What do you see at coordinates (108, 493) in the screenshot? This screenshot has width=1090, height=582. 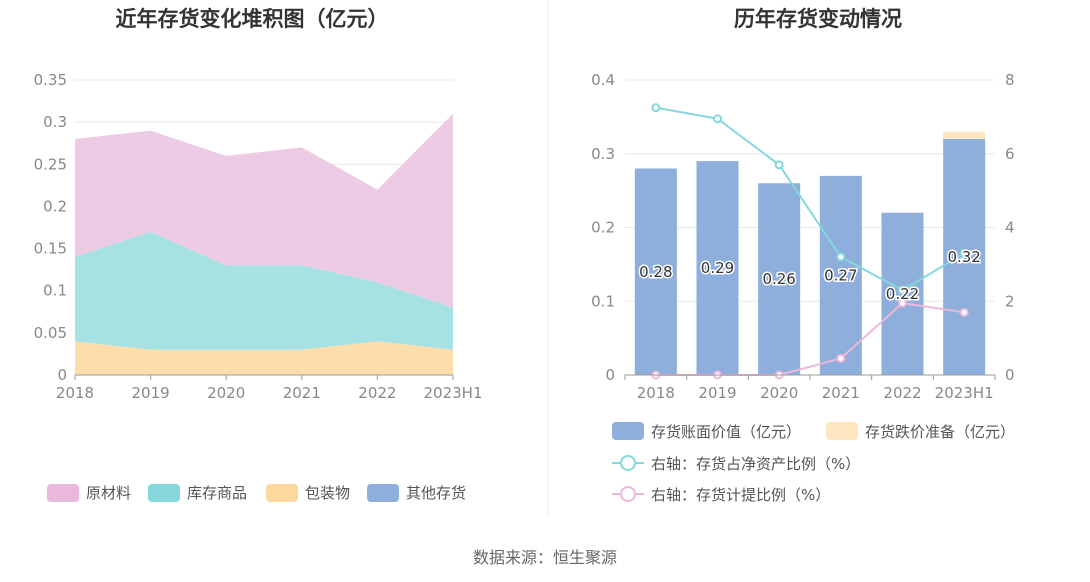 I see `legend-label: 原材料` at bounding box center [108, 493].